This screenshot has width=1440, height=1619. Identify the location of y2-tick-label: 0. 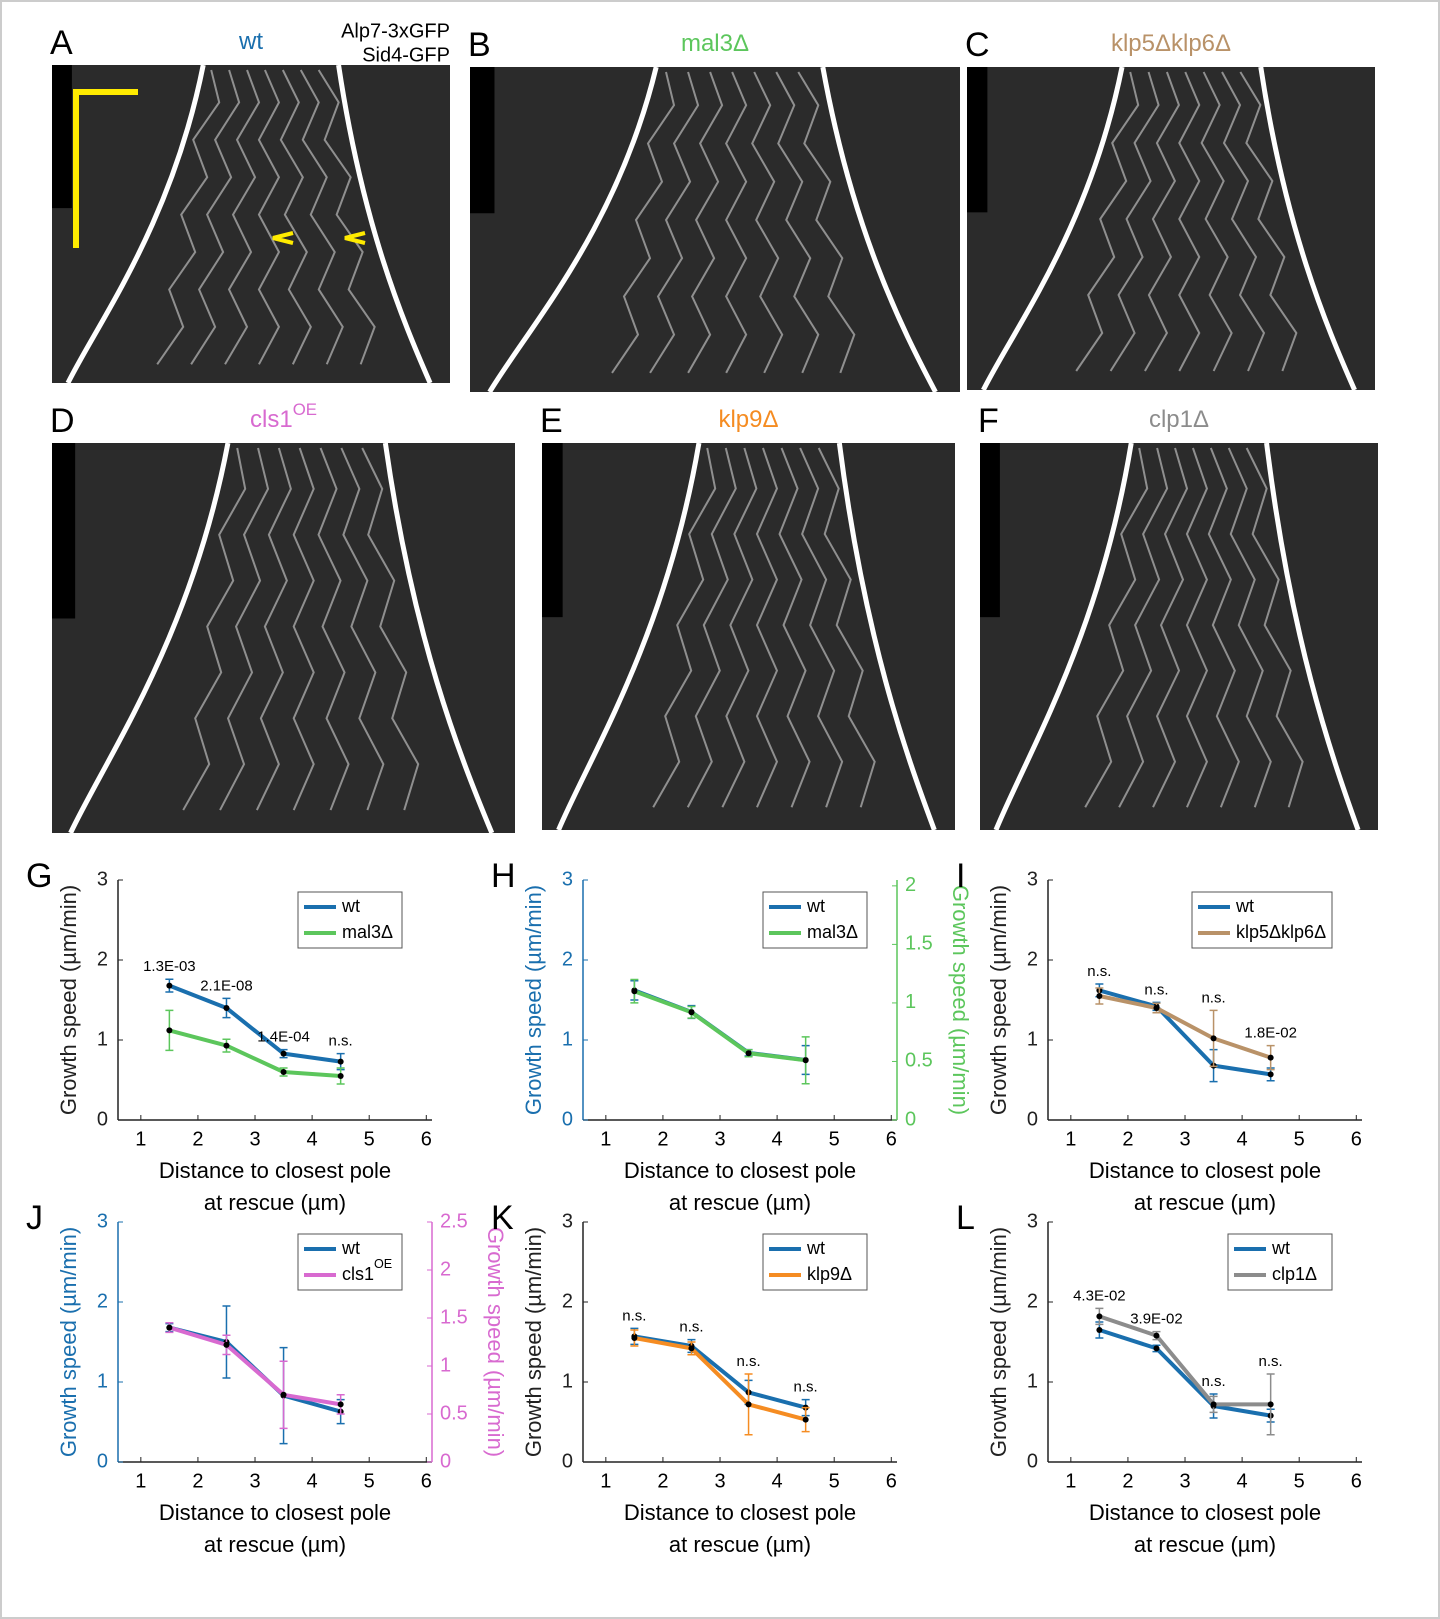
(910, 1119).